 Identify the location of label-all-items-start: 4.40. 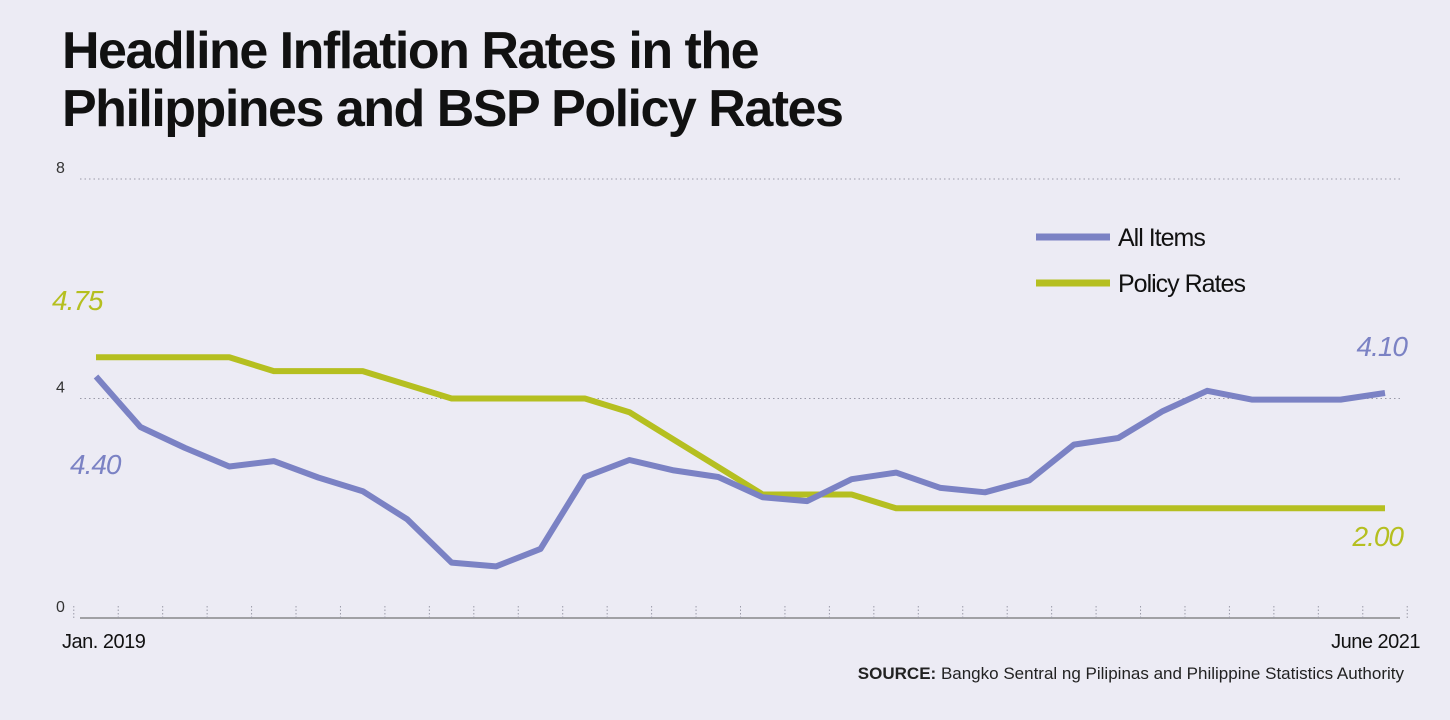
(96, 464).